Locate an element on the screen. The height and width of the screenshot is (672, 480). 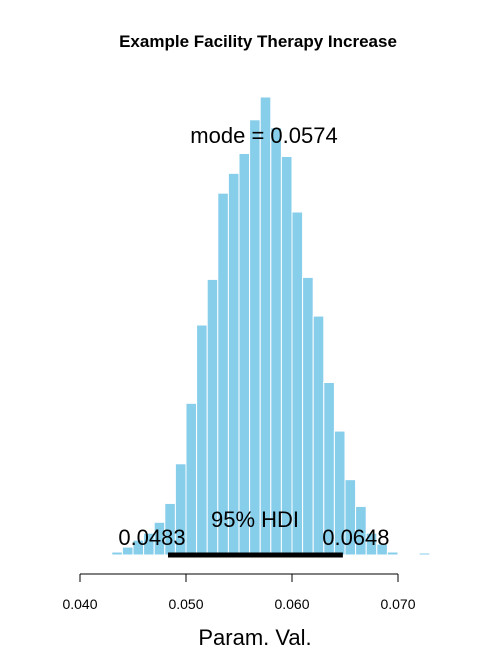
hdi-label: 95% HDI is located at coordinates (255, 519).